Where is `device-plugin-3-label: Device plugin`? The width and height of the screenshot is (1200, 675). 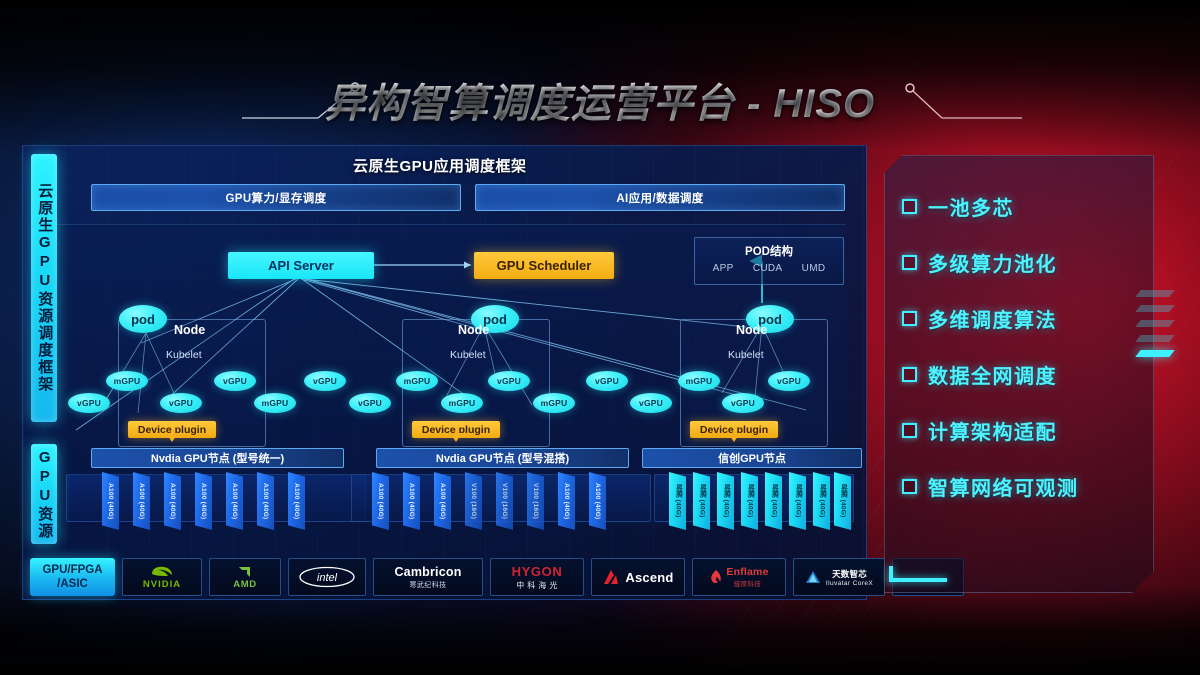
device-plugin-3-label: Device plugin is located at coordinates (734, 429).